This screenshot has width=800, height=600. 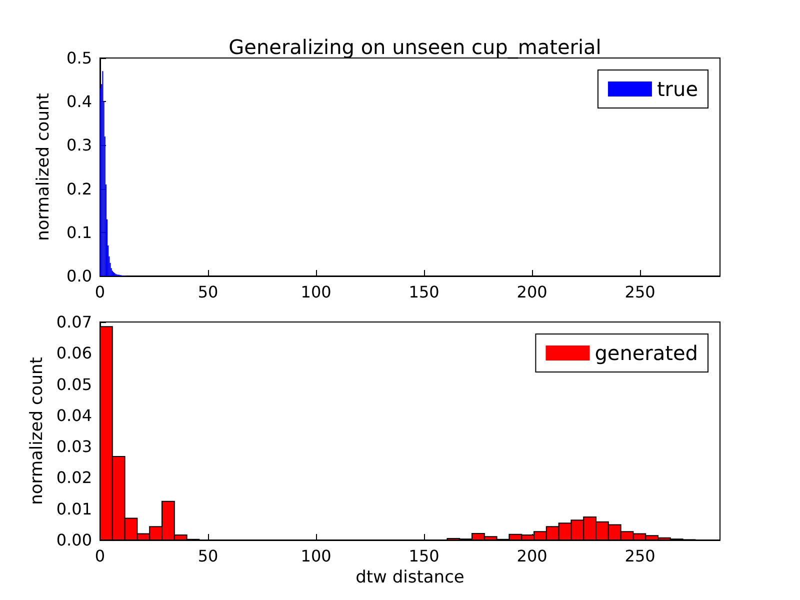 I want to click on y-tick-label: 0.2, so click(x=79, y=188).